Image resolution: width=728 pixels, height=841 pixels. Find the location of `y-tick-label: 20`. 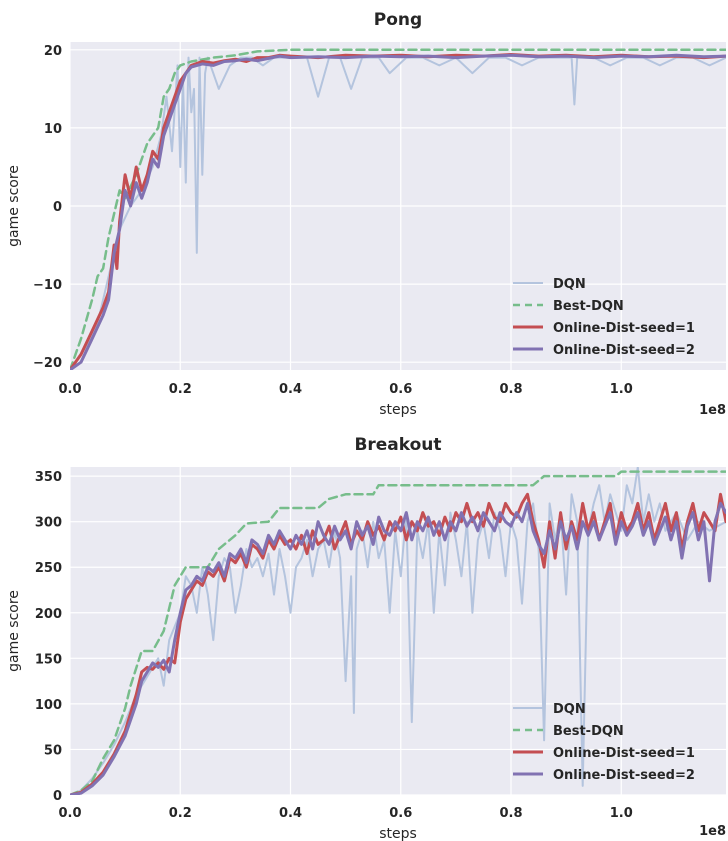

y-tick-label: 20 is located at coordinates (53, 51).